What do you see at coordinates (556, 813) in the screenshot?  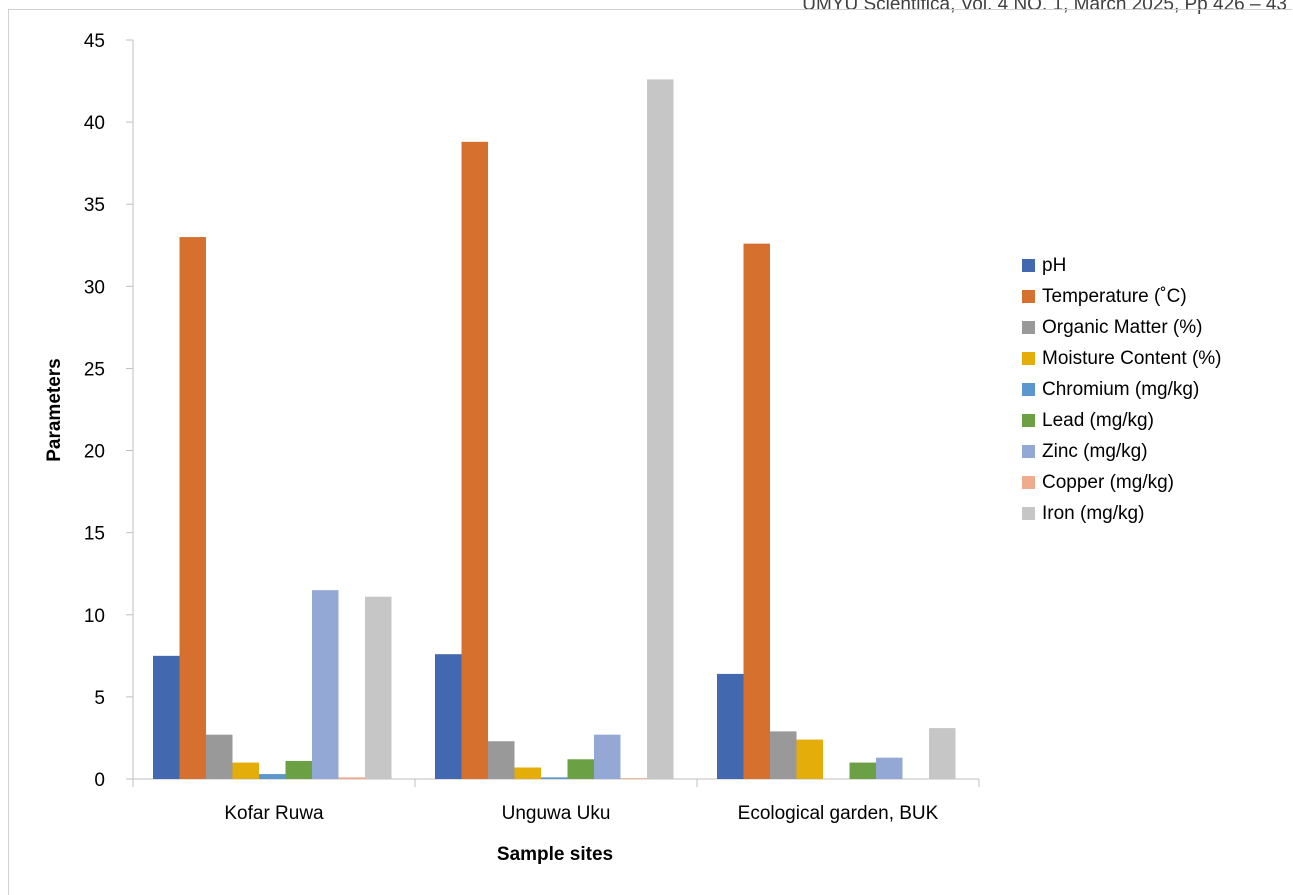 I see `x-tick-label: Unguwa Uku` at bounding box center [556, 813].